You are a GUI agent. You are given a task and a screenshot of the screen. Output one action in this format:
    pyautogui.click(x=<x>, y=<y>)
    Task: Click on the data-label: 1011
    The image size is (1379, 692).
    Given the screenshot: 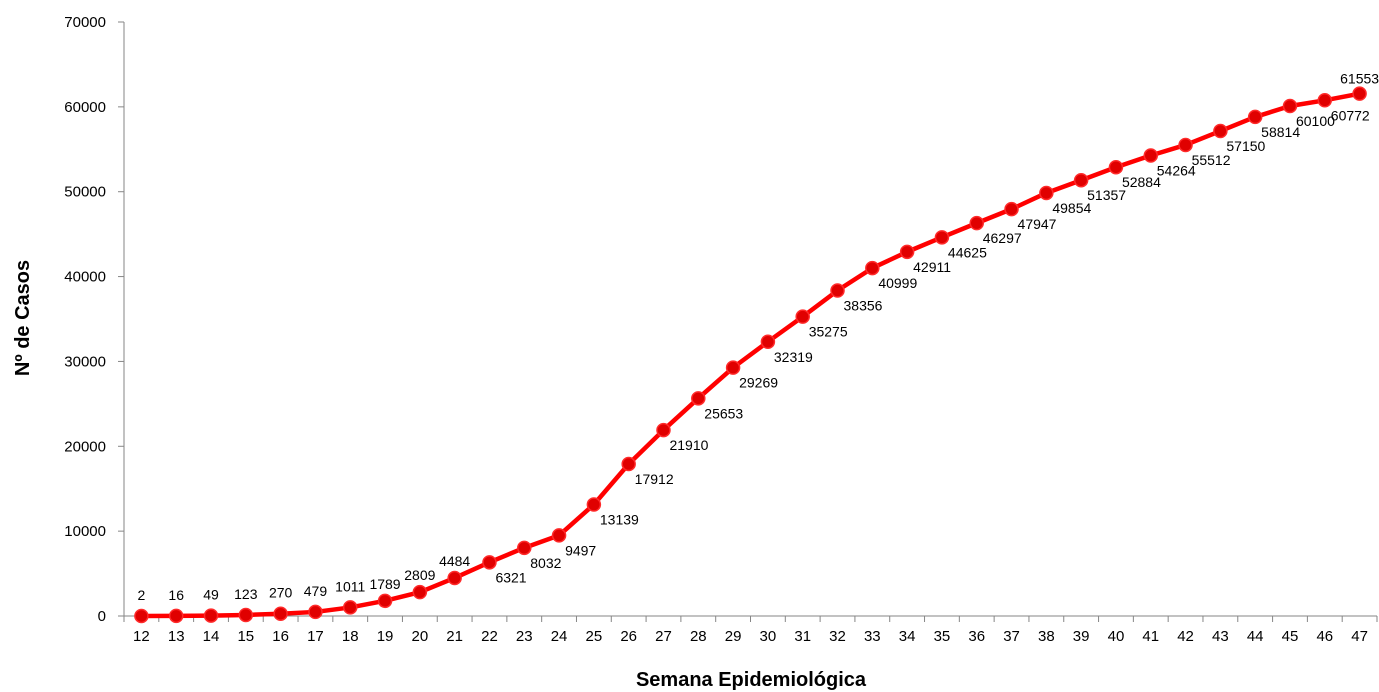 What is the action you would take?
    pyautogui.click(x=350, y=586)
    